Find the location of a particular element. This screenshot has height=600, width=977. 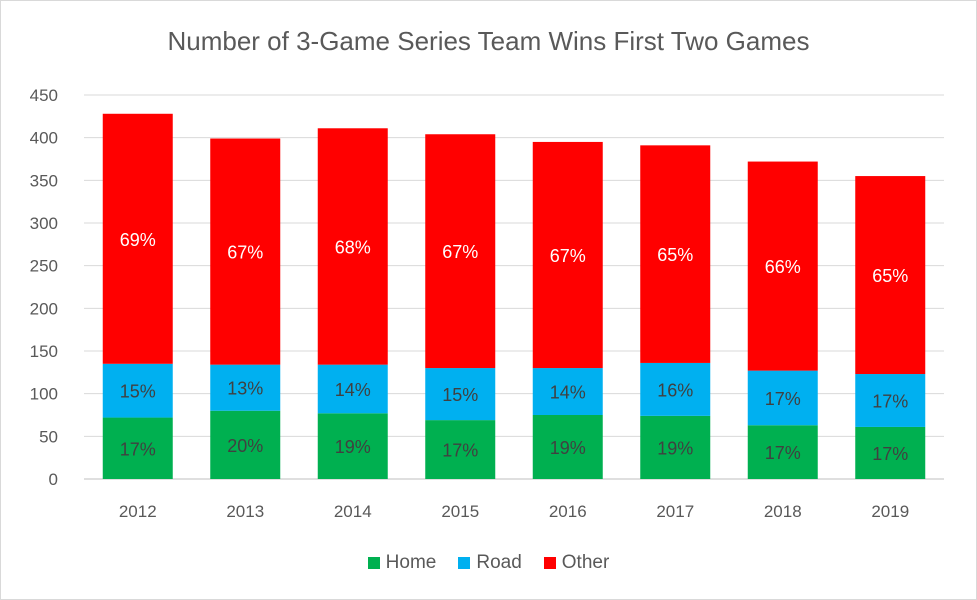

data-label-home-2017: 19% is located at coordinates (675, 448).